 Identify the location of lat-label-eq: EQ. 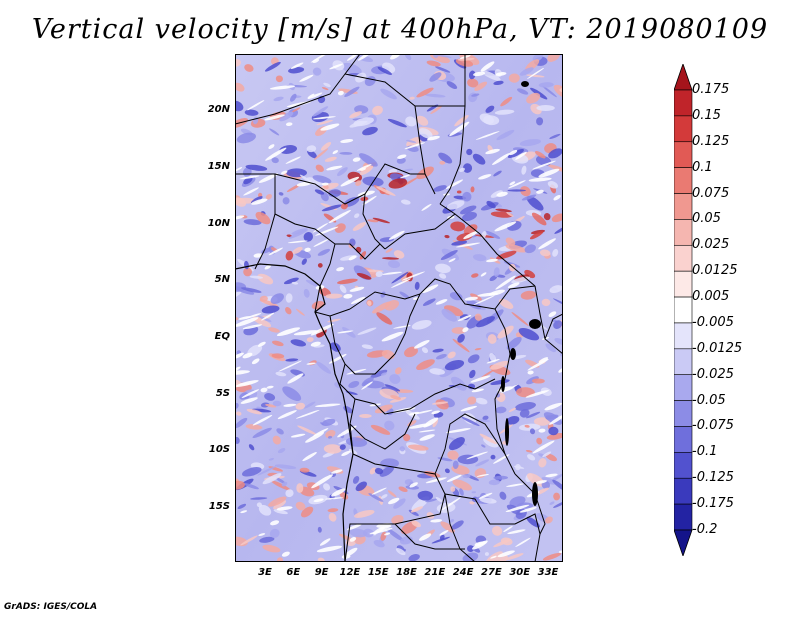
(222, 336).